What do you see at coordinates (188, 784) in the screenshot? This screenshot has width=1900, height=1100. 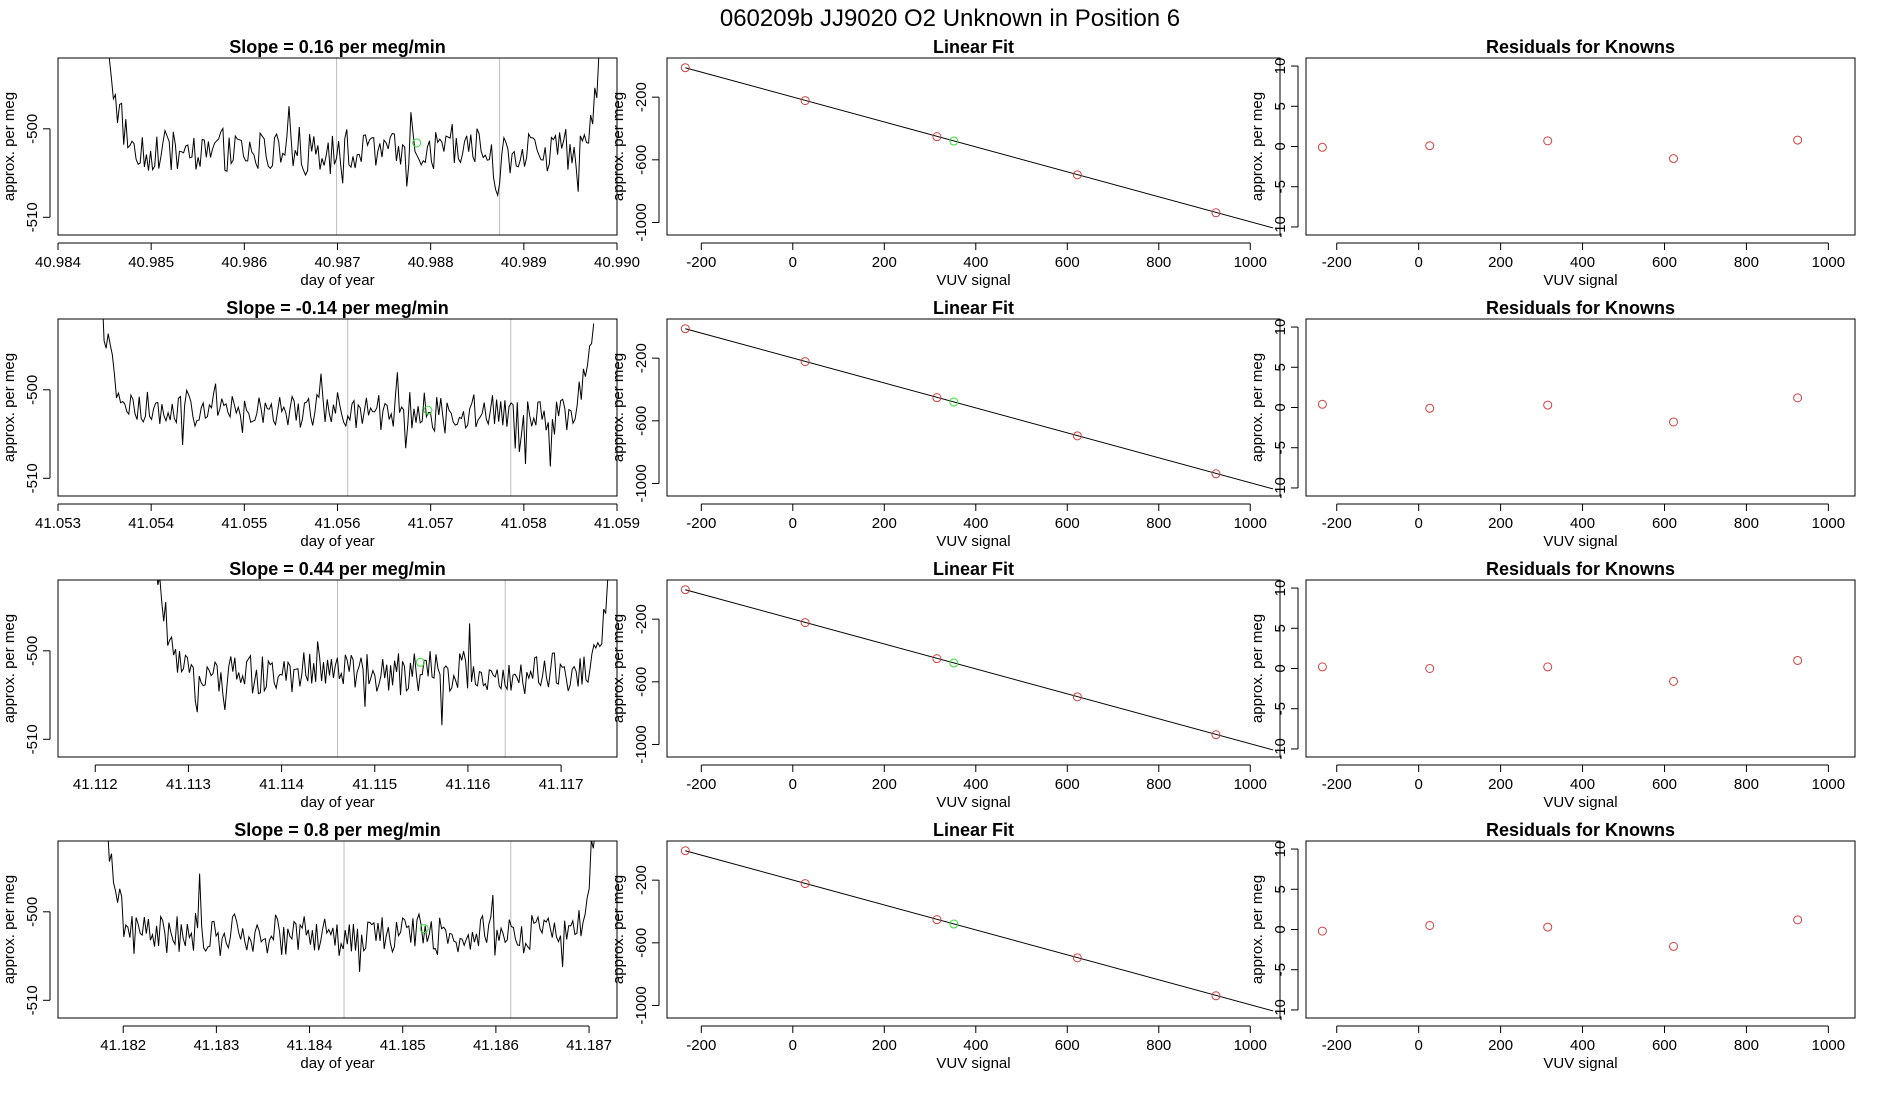 I see `x-tick-label: 41.113` at bounding box center [188, 784].